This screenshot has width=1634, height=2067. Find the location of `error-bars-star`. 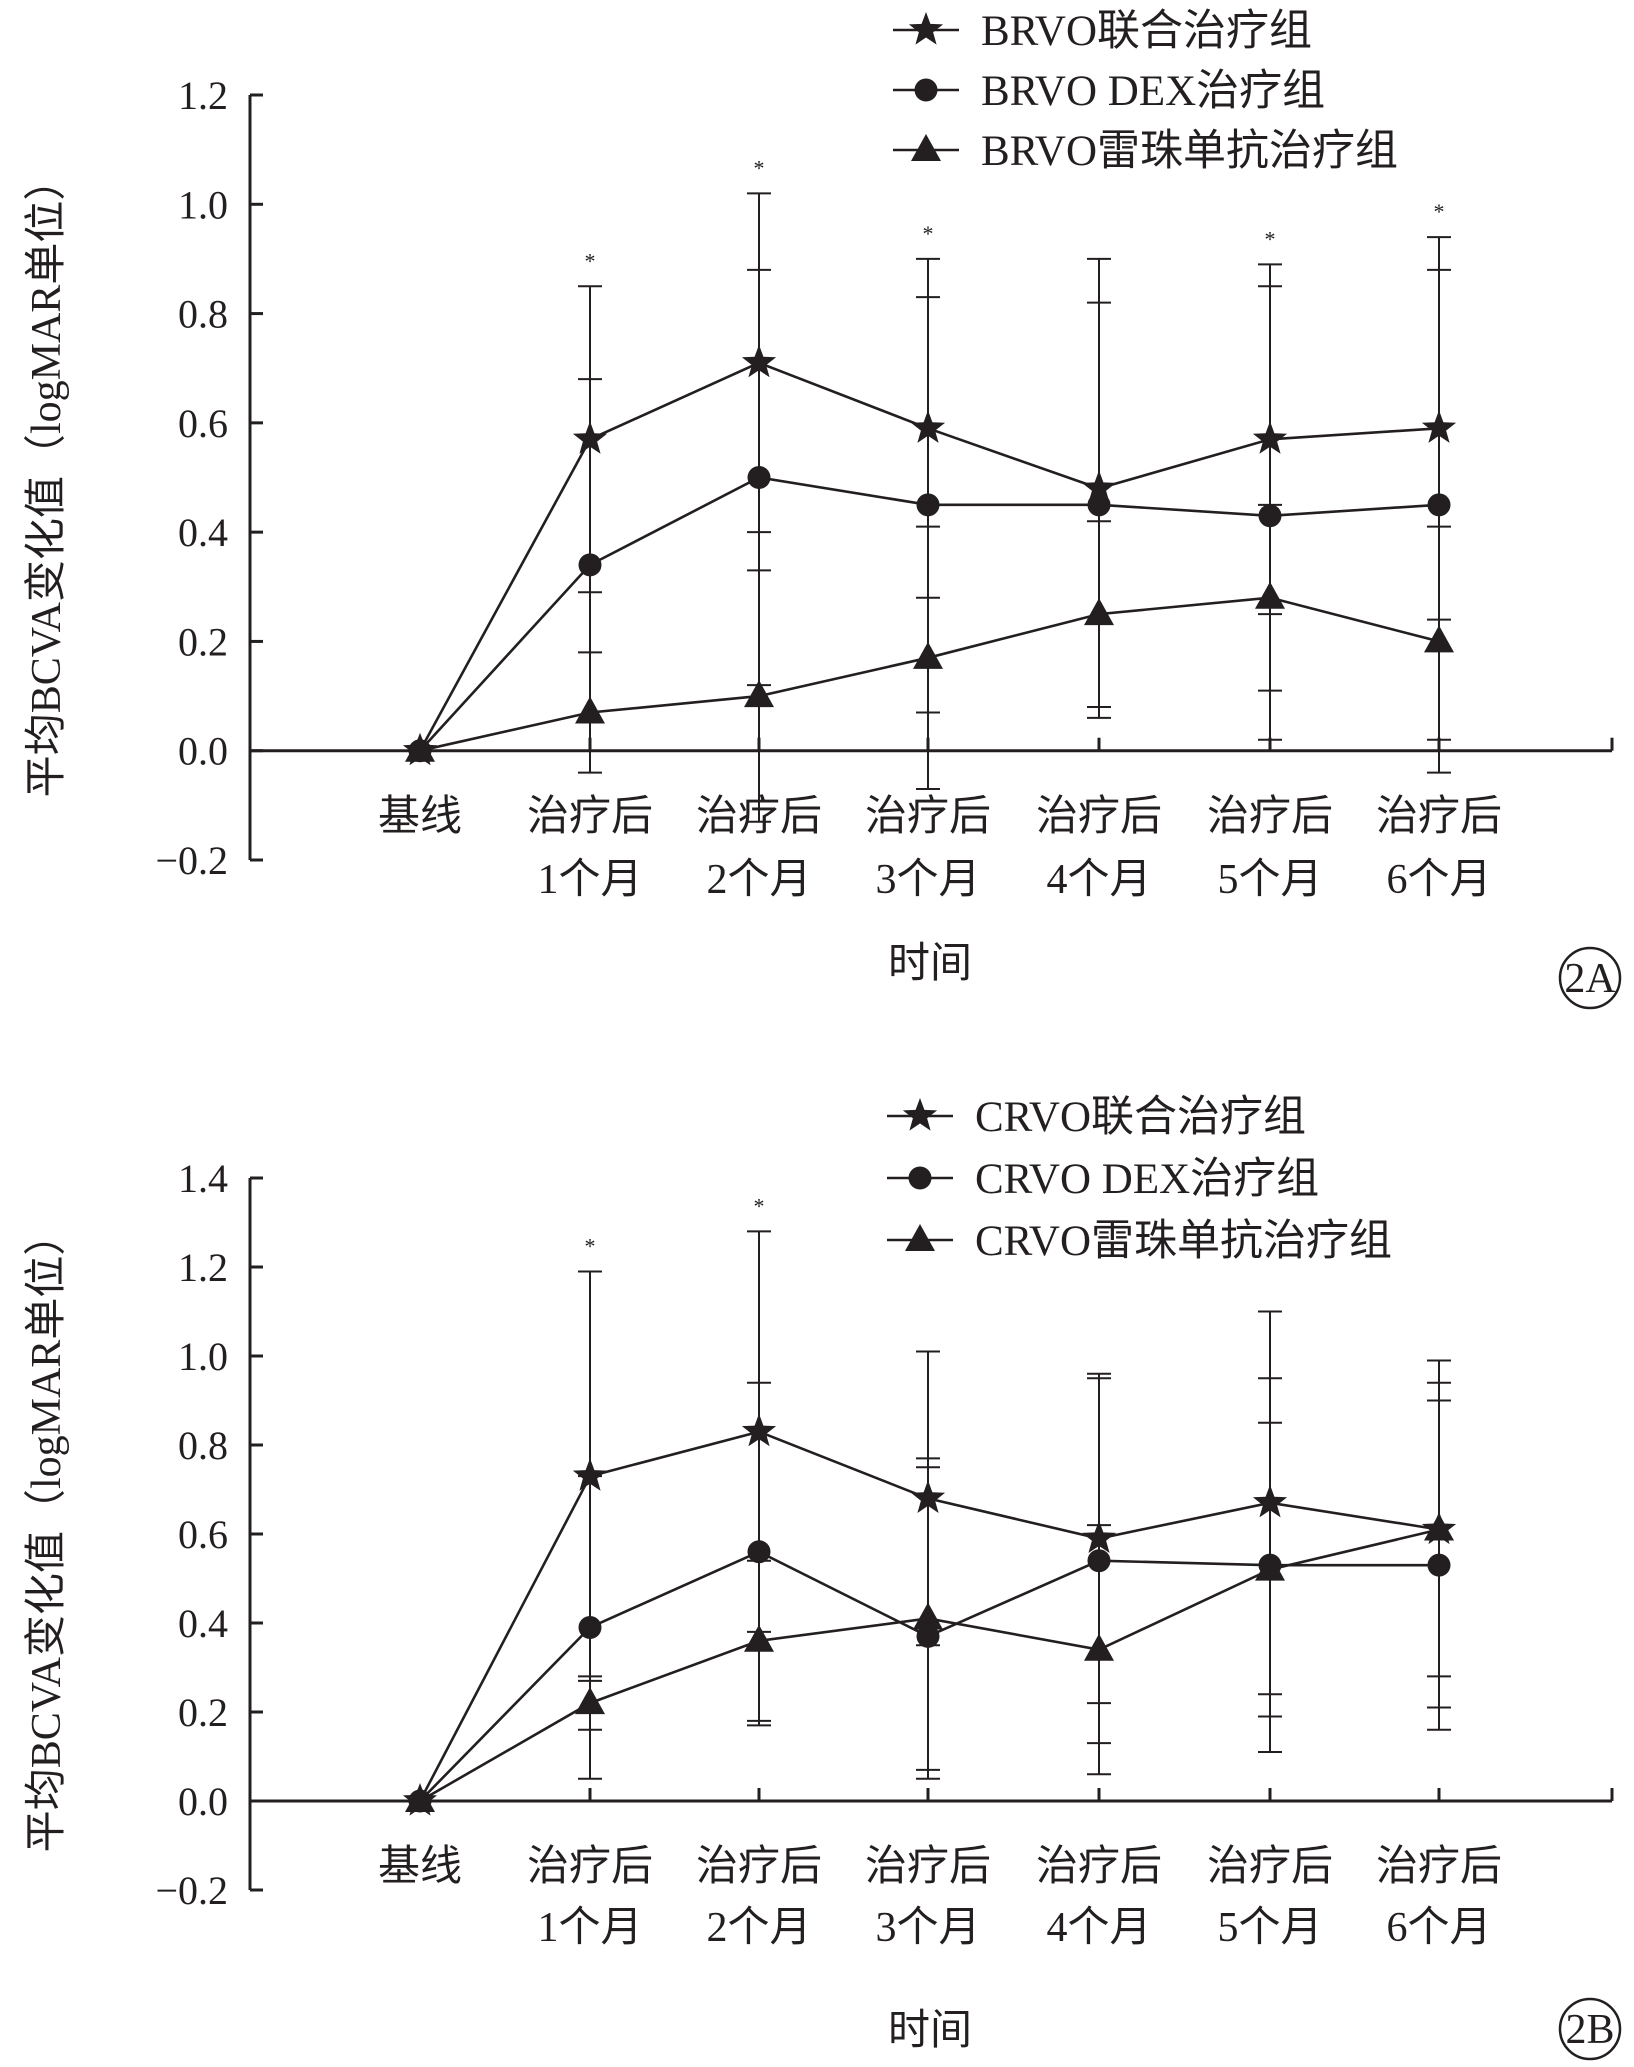

error-bars-star is located at coordinates (1014, 455).